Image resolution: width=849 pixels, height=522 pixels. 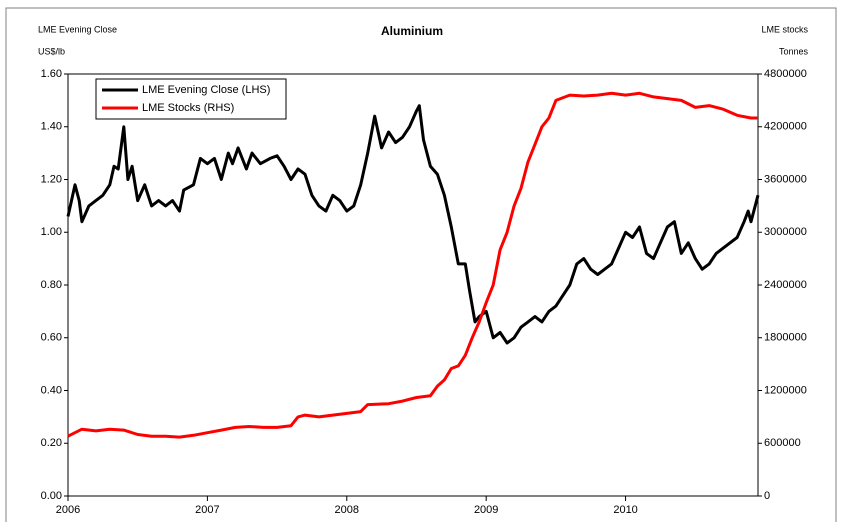 I want to click on y2-axis-unit: Tonnes, so click(x=794, y=51).